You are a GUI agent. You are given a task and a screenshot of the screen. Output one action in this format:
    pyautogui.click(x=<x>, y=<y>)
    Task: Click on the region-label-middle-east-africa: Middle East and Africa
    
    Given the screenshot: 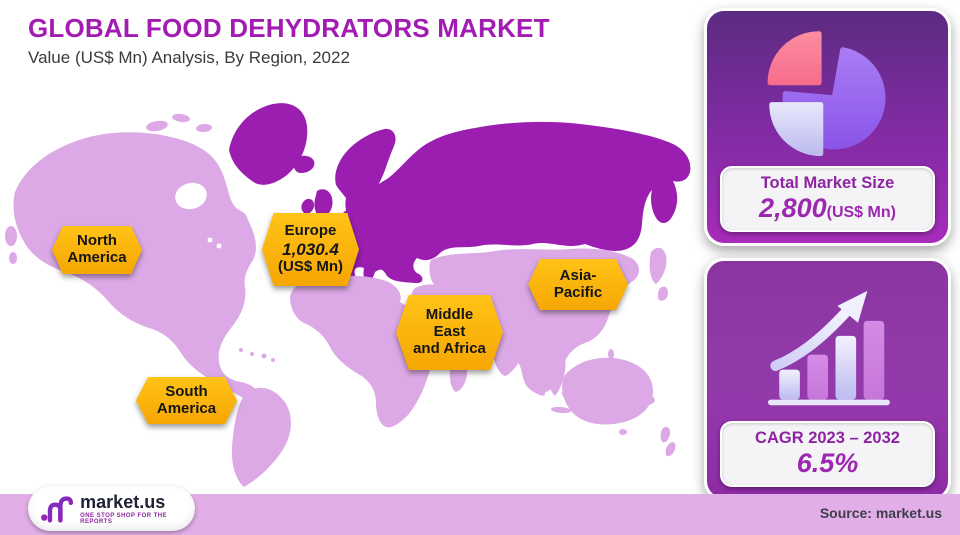 What is the action you would take?
    pyautogui.click(x=449, y=332)
    